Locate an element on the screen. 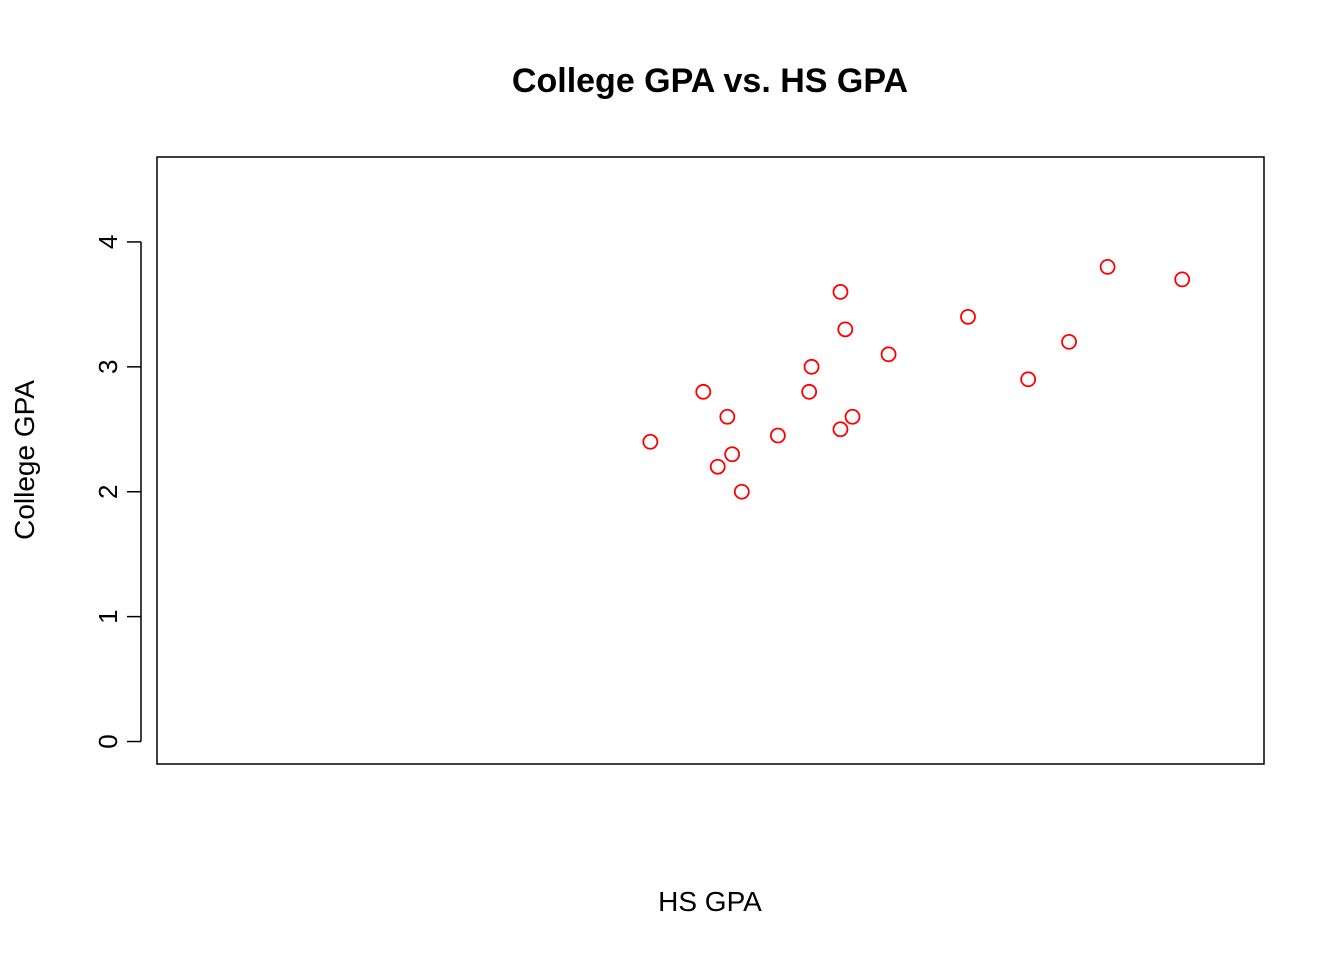  y-tick-label: 4 is located at coordinates (108, 242).